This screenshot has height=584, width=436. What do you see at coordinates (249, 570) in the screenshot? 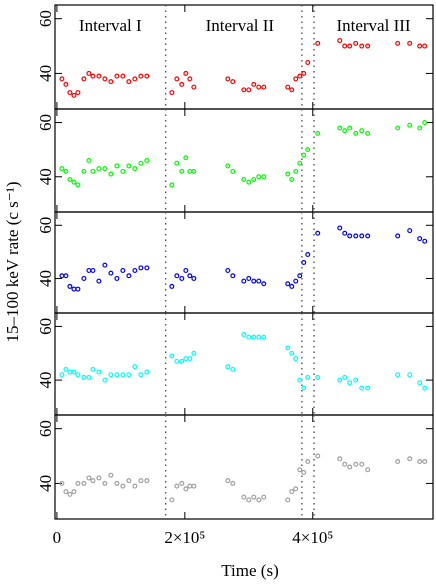
I see `x-axis-label: Time (s)` at bounding box center [249, 570].